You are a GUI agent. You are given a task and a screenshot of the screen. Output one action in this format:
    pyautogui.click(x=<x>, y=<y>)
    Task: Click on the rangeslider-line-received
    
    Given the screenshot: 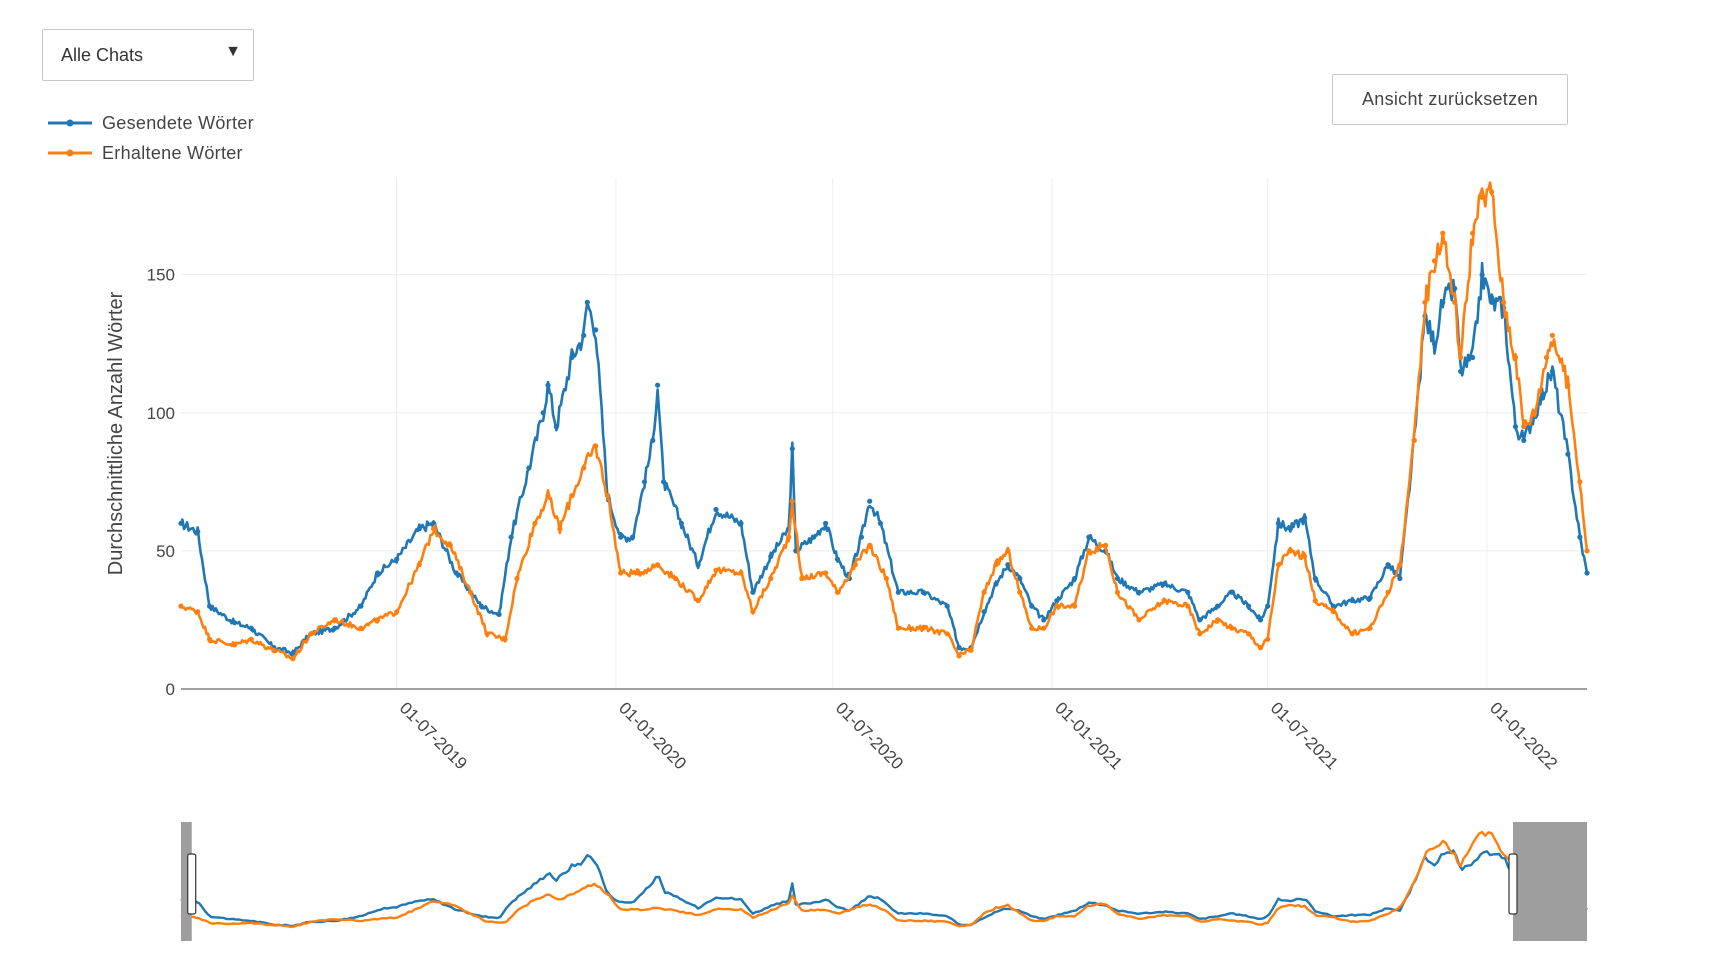 What is the action you would take?
    pyautogui.click(x=883, y=879)
    